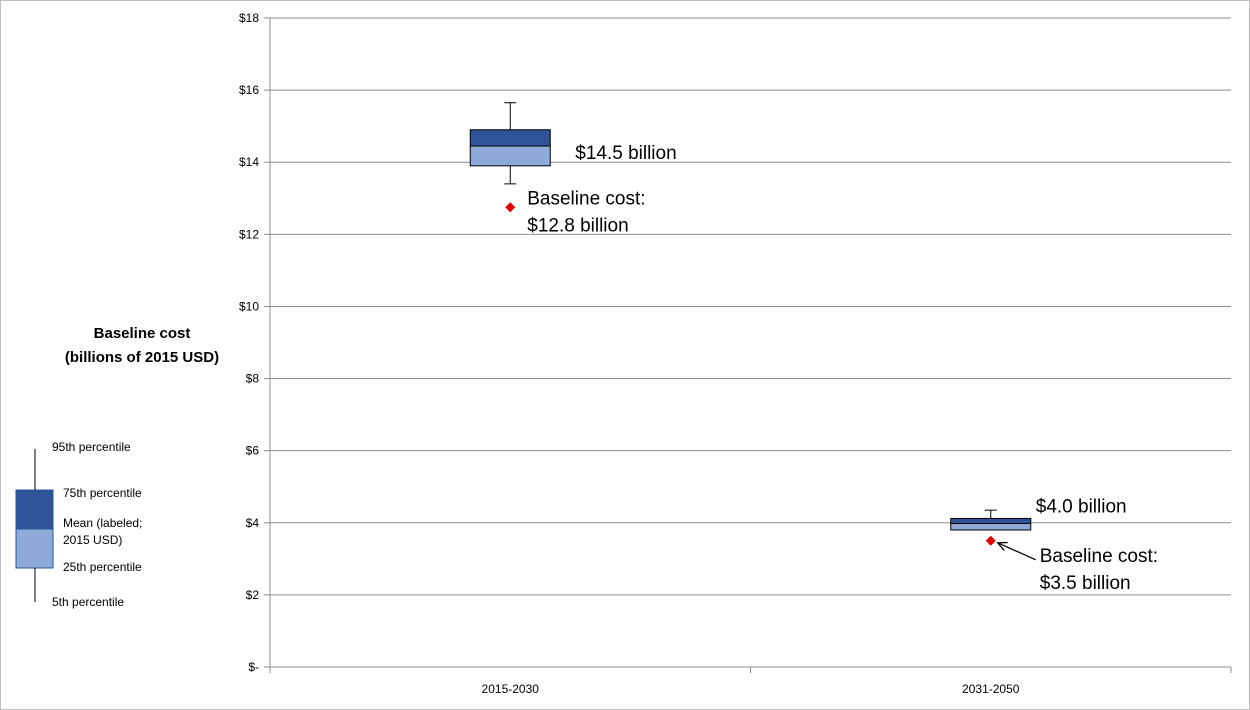 This screenshot has width=1250, height=710. Describe the element at coordinates (102, 567) in the screenshot. I see `legend-label-p25: 25th percentile` at that location.